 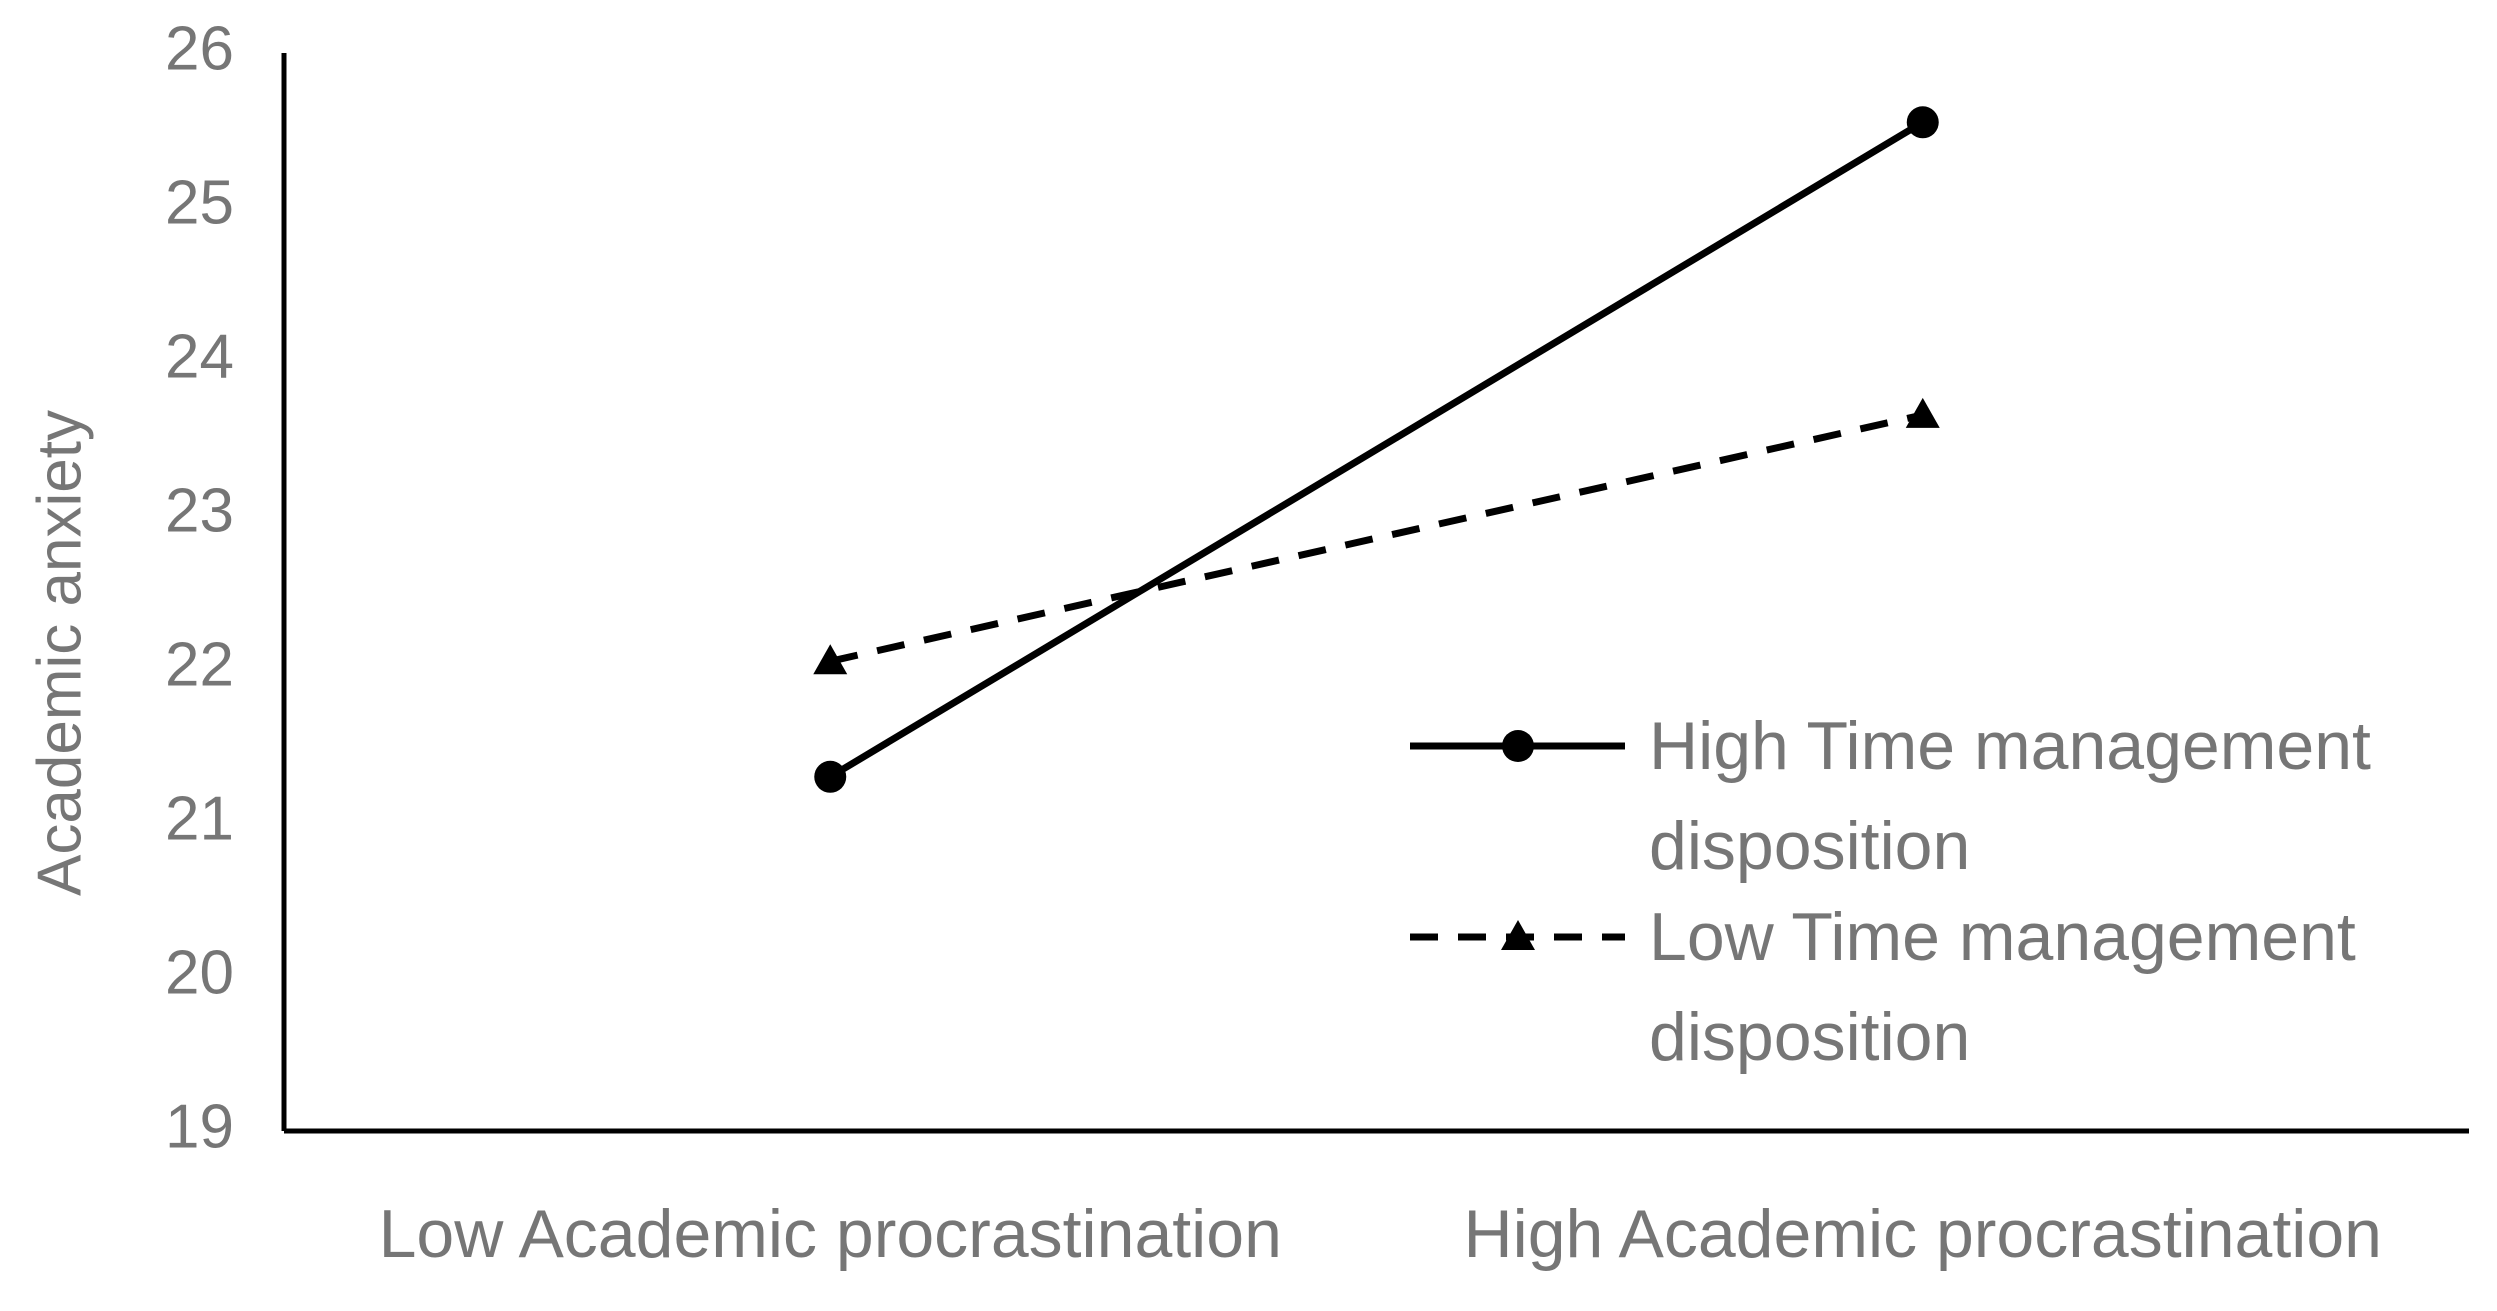 What do you see at coordinates (199, 202) in the screenshot?
I see `y-tick-label: 25` at bounding box center [199, 202].